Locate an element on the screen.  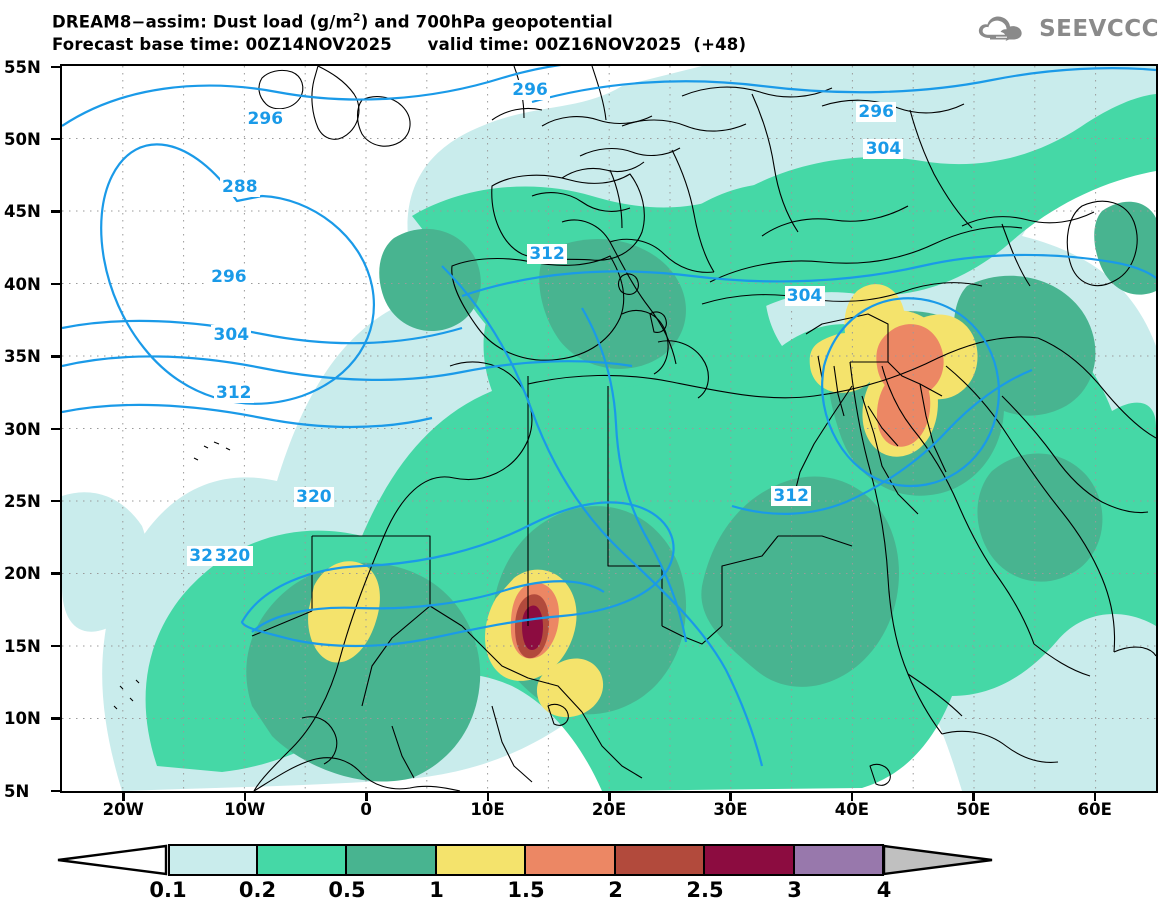
latitude-tick-label: 50N is located at coordinates (22, 139).